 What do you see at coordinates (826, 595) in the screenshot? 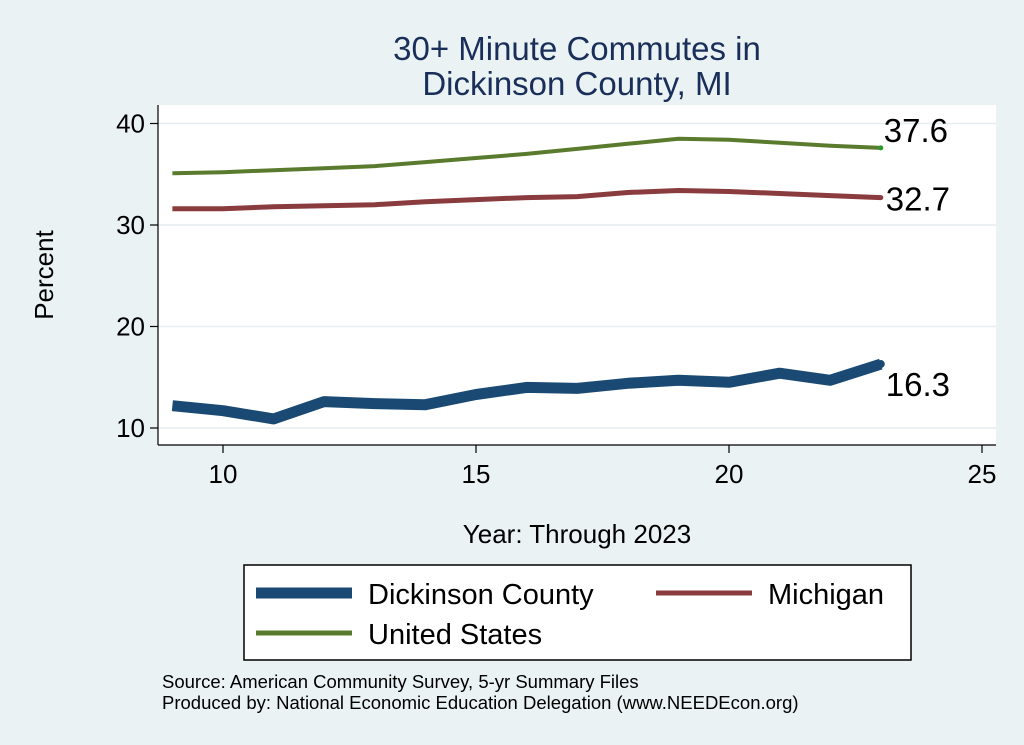
I see `legend-label-michigan: Michigan` at bounding box center [826, 595].